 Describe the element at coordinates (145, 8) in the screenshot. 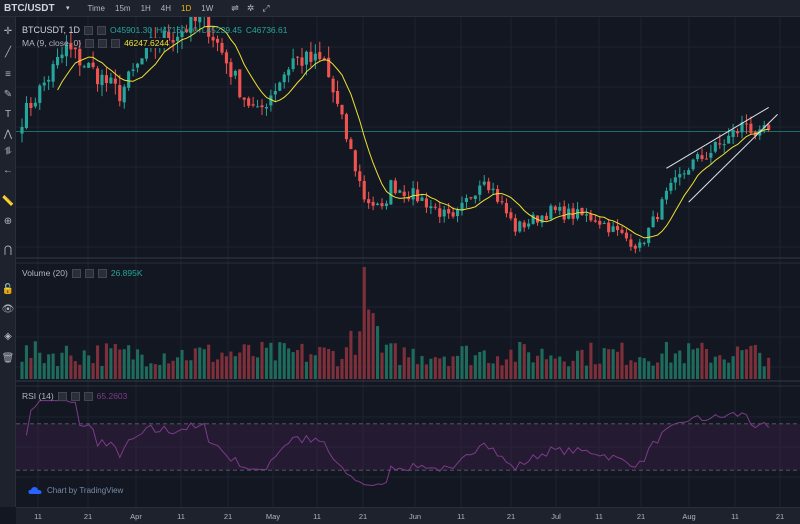

I see `timeframe-1h: 1H` at that location.